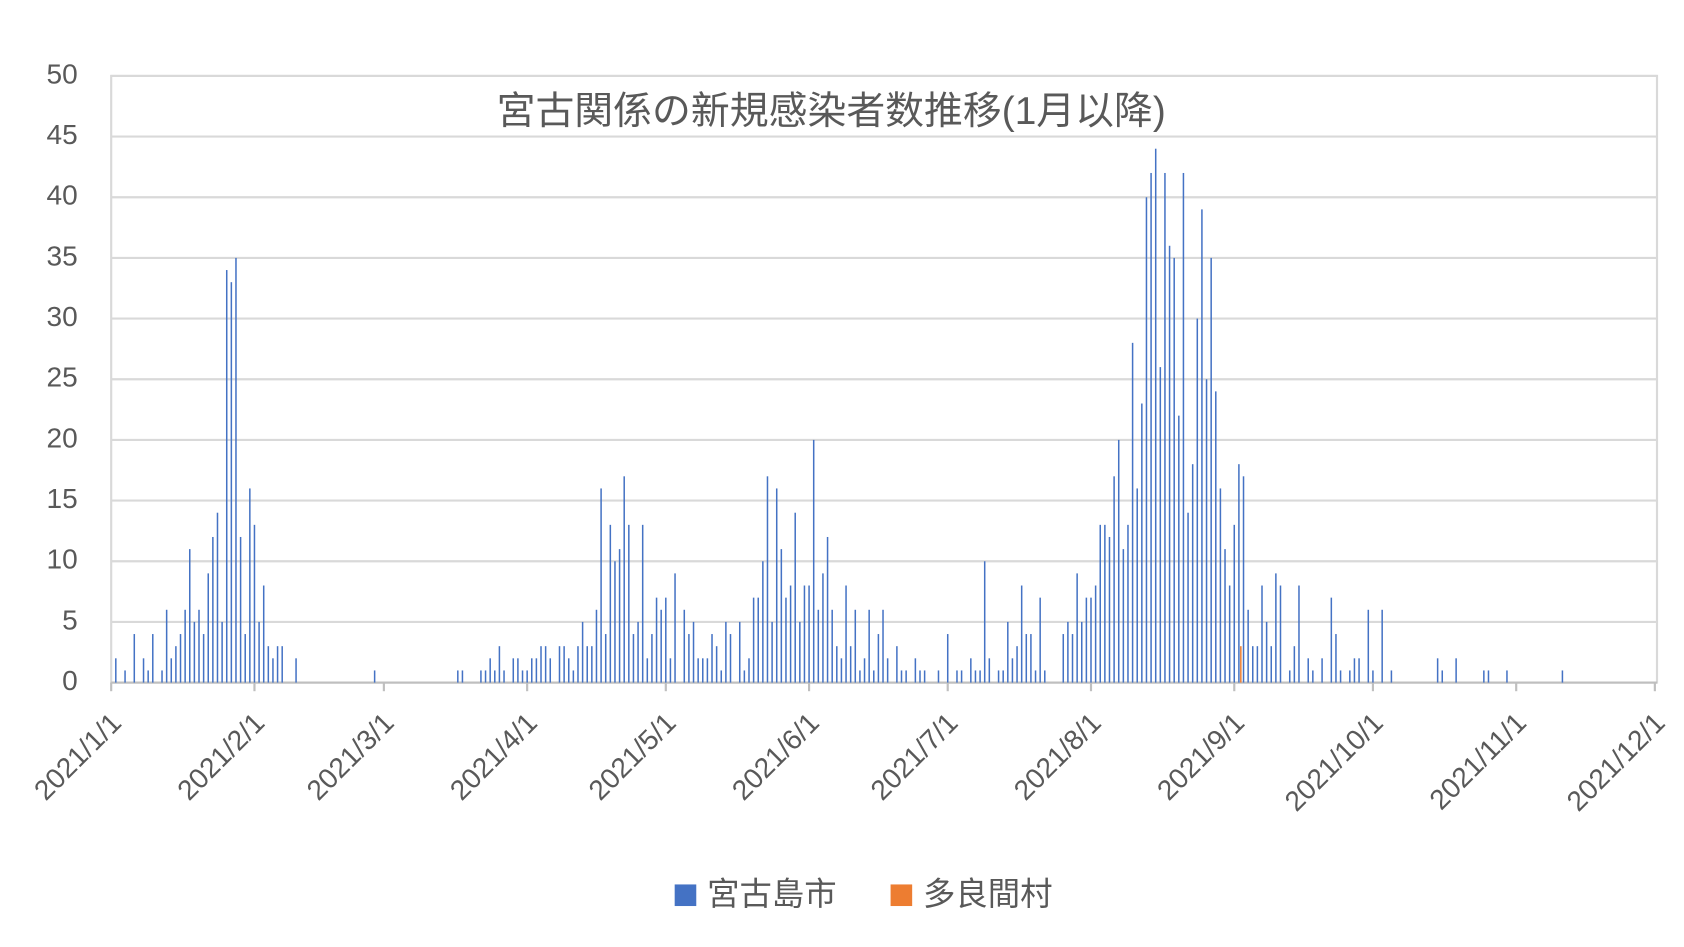 The image size is (1684, 947). I want to click on y-tick-label: 20, so click(62, 437).